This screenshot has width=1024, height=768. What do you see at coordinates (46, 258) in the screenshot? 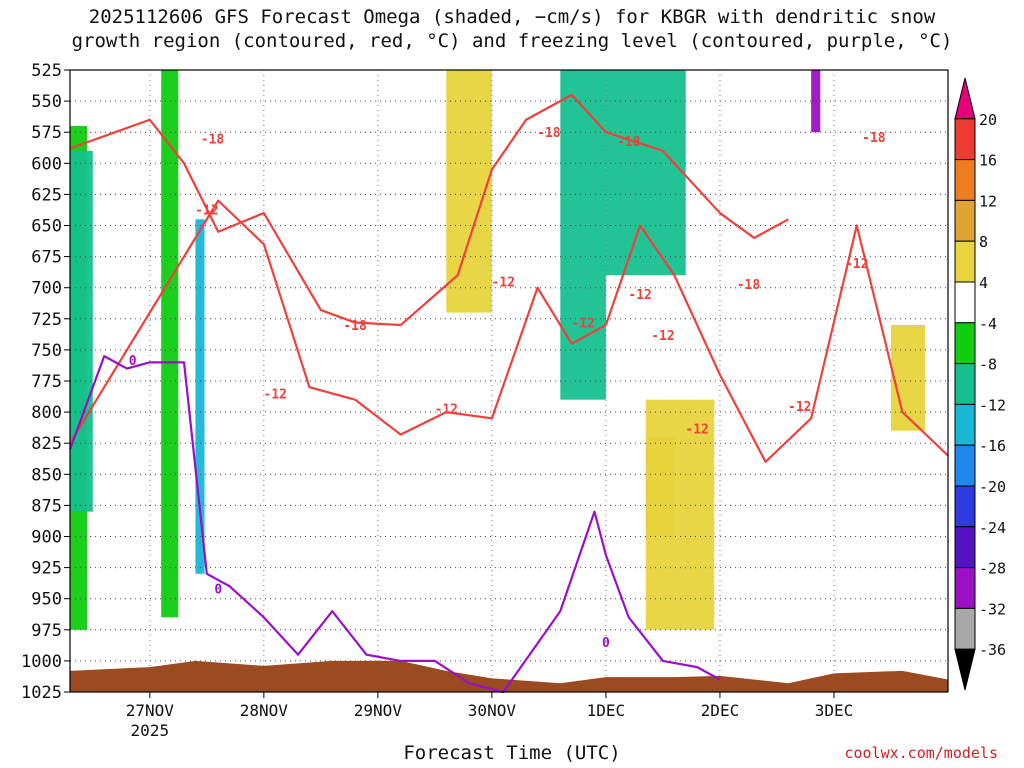
I see `y-tick-label-675: 675` at bounding box center [46, 258].